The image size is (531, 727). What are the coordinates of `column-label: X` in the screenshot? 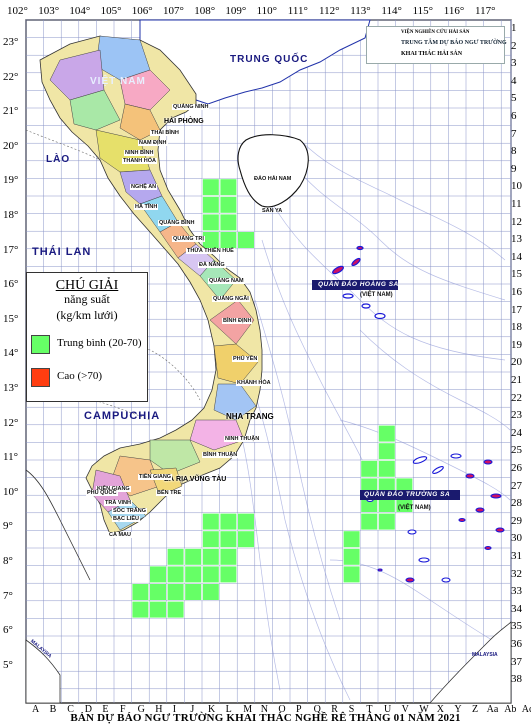 It's located at (440, 709).